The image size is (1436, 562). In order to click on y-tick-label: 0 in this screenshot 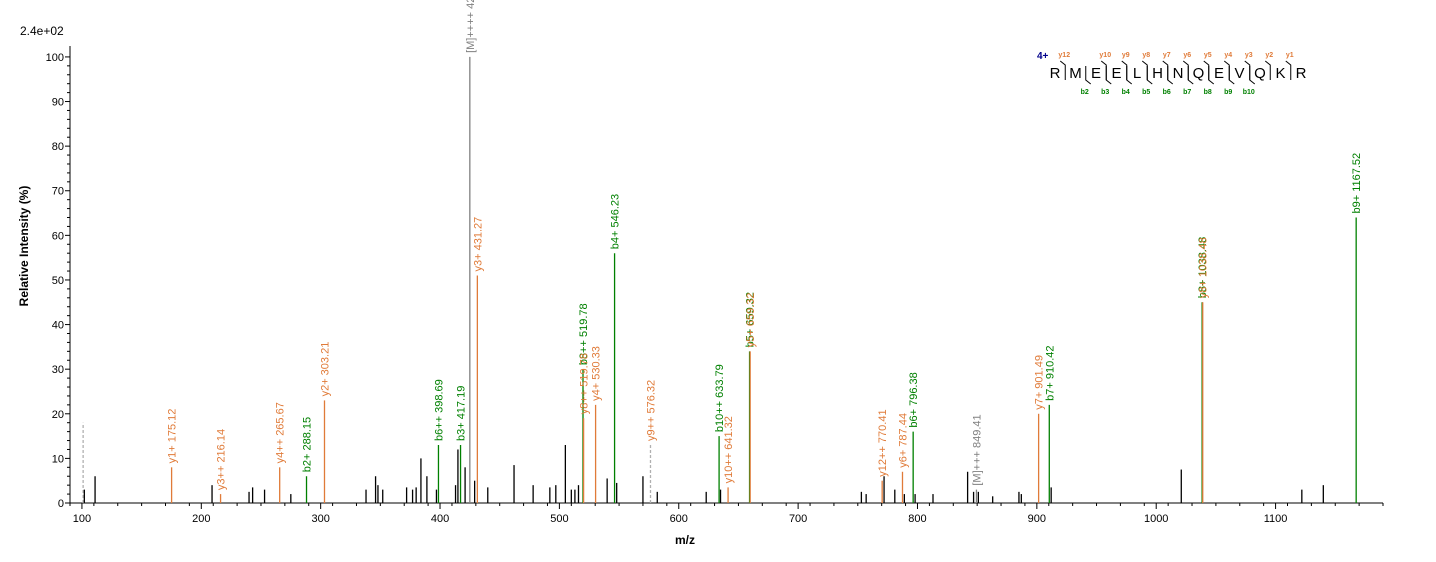, I will do `click(61, 504)`.